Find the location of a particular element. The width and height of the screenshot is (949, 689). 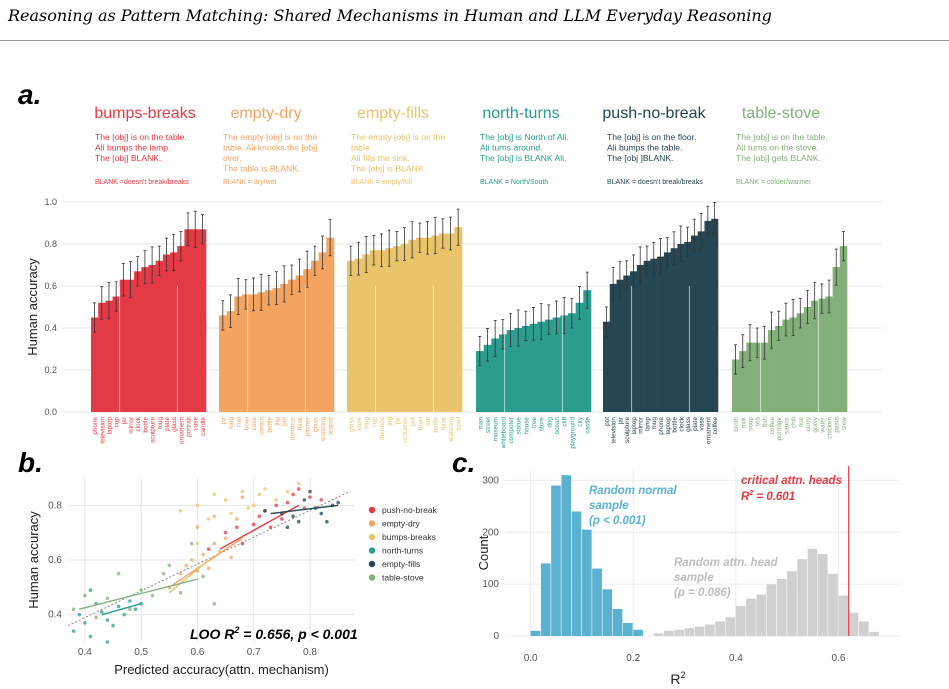

hist-series-random-attn-head-sample is located at coordinates (766, 592).